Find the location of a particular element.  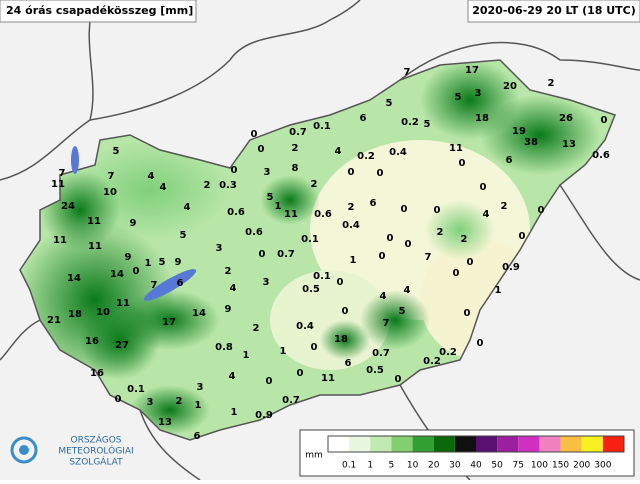

station-value: 6 is located at coordinates (180, 283).